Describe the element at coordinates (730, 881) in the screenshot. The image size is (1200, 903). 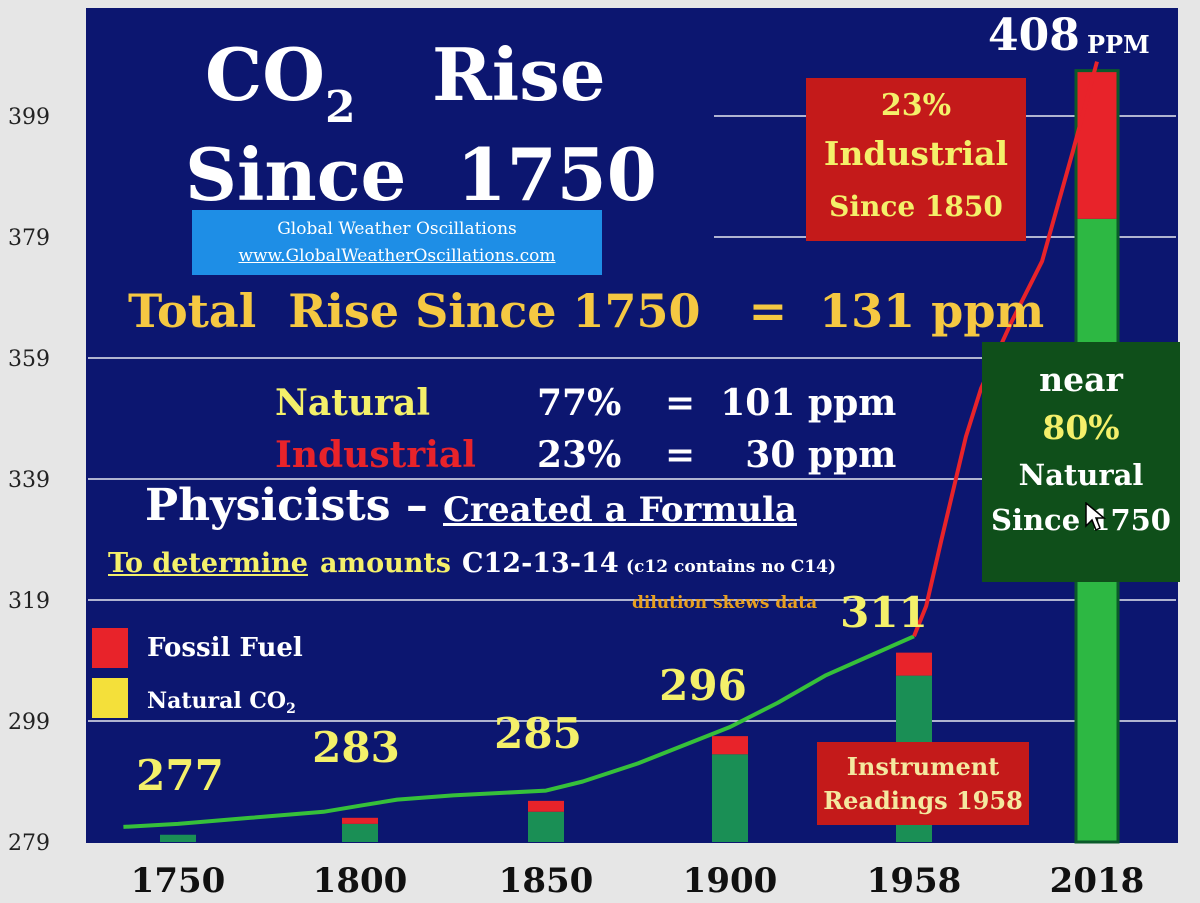
I see `x-tick-label-1900: 1900` at that location.